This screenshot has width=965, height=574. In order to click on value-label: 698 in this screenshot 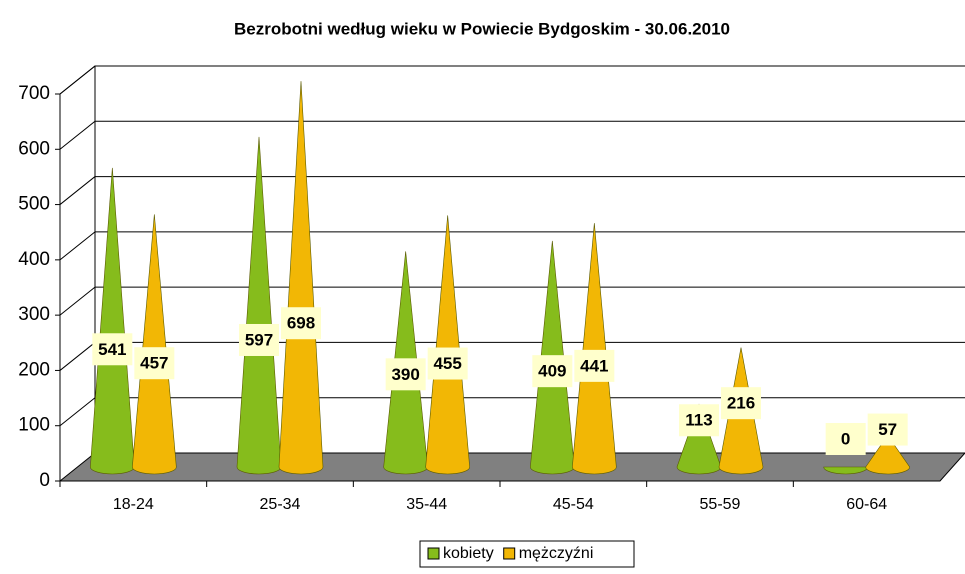, I will do `click(301, 323)`.